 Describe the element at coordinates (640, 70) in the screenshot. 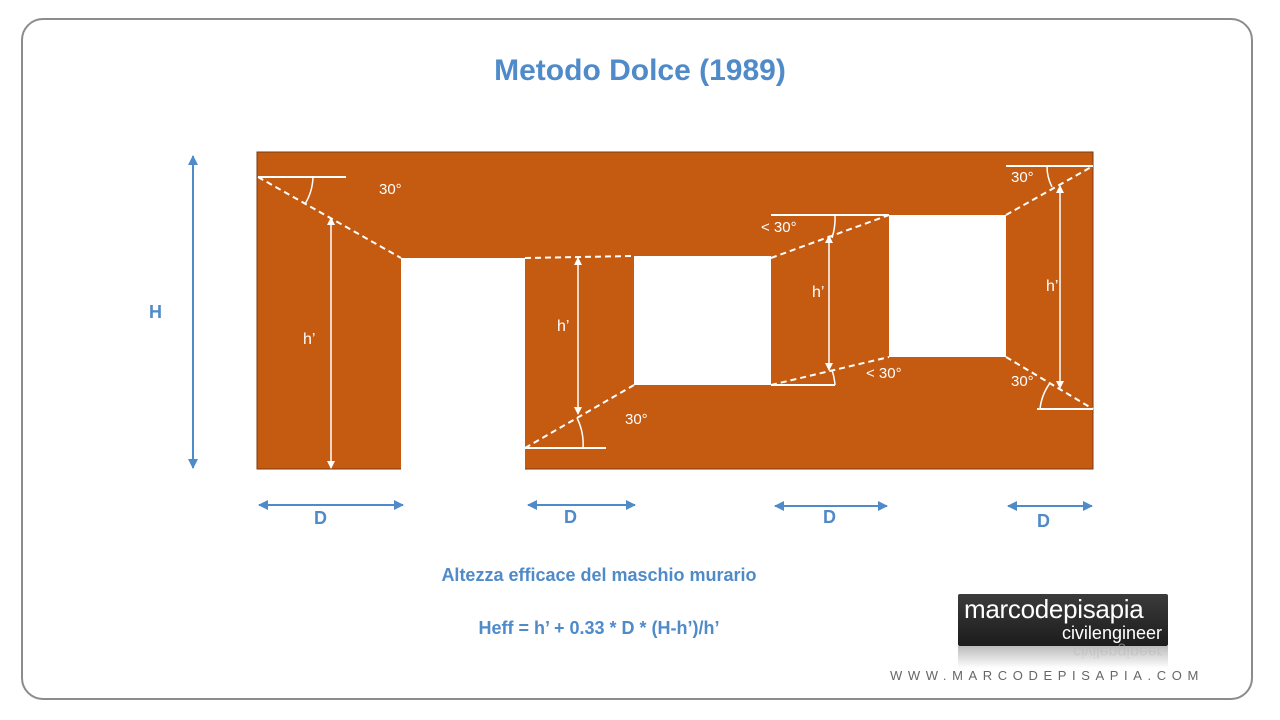

I see `slide-title: Metodo Dolce (1989)` at that location.